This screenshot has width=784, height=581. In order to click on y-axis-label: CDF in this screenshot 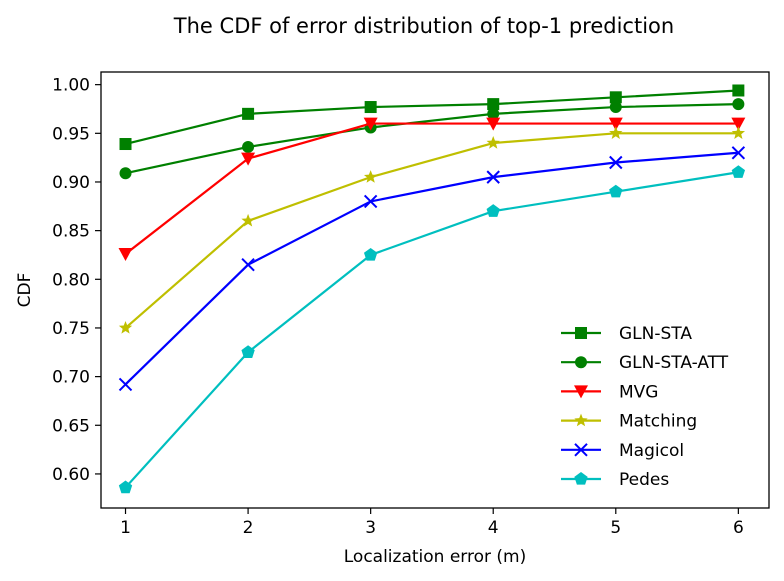, I will do `click(25, 290)`.